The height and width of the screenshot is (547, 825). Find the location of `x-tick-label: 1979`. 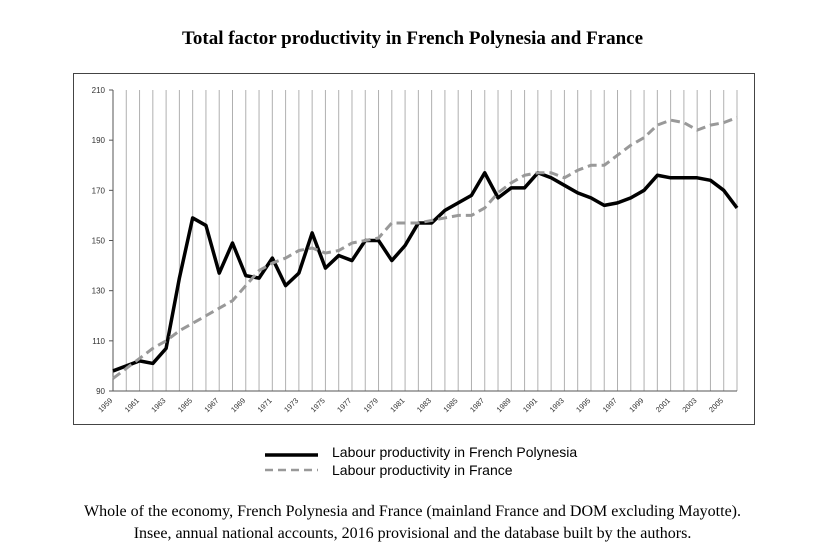

x-tick-label: 1979 is located at coordinates (371, 405).